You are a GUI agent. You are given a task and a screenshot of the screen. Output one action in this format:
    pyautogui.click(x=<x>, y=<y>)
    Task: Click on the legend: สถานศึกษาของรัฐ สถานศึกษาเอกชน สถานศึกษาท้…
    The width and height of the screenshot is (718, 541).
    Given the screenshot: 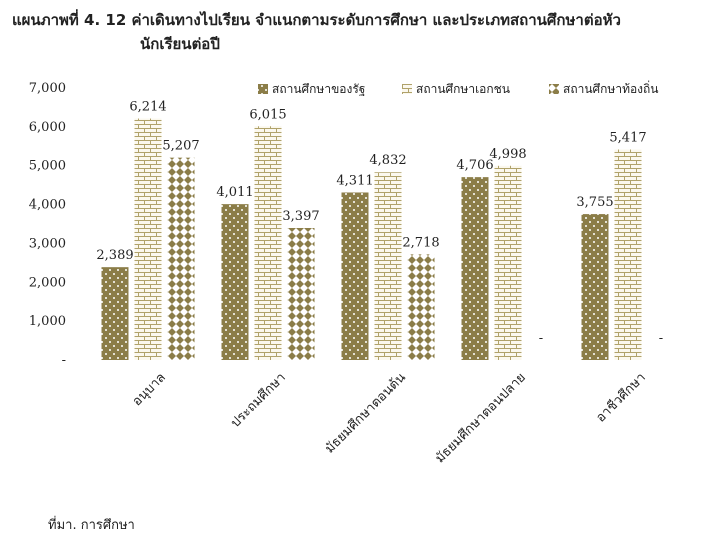 What is the action you would take?
    pyautogui.click(x=458, y=88)
    